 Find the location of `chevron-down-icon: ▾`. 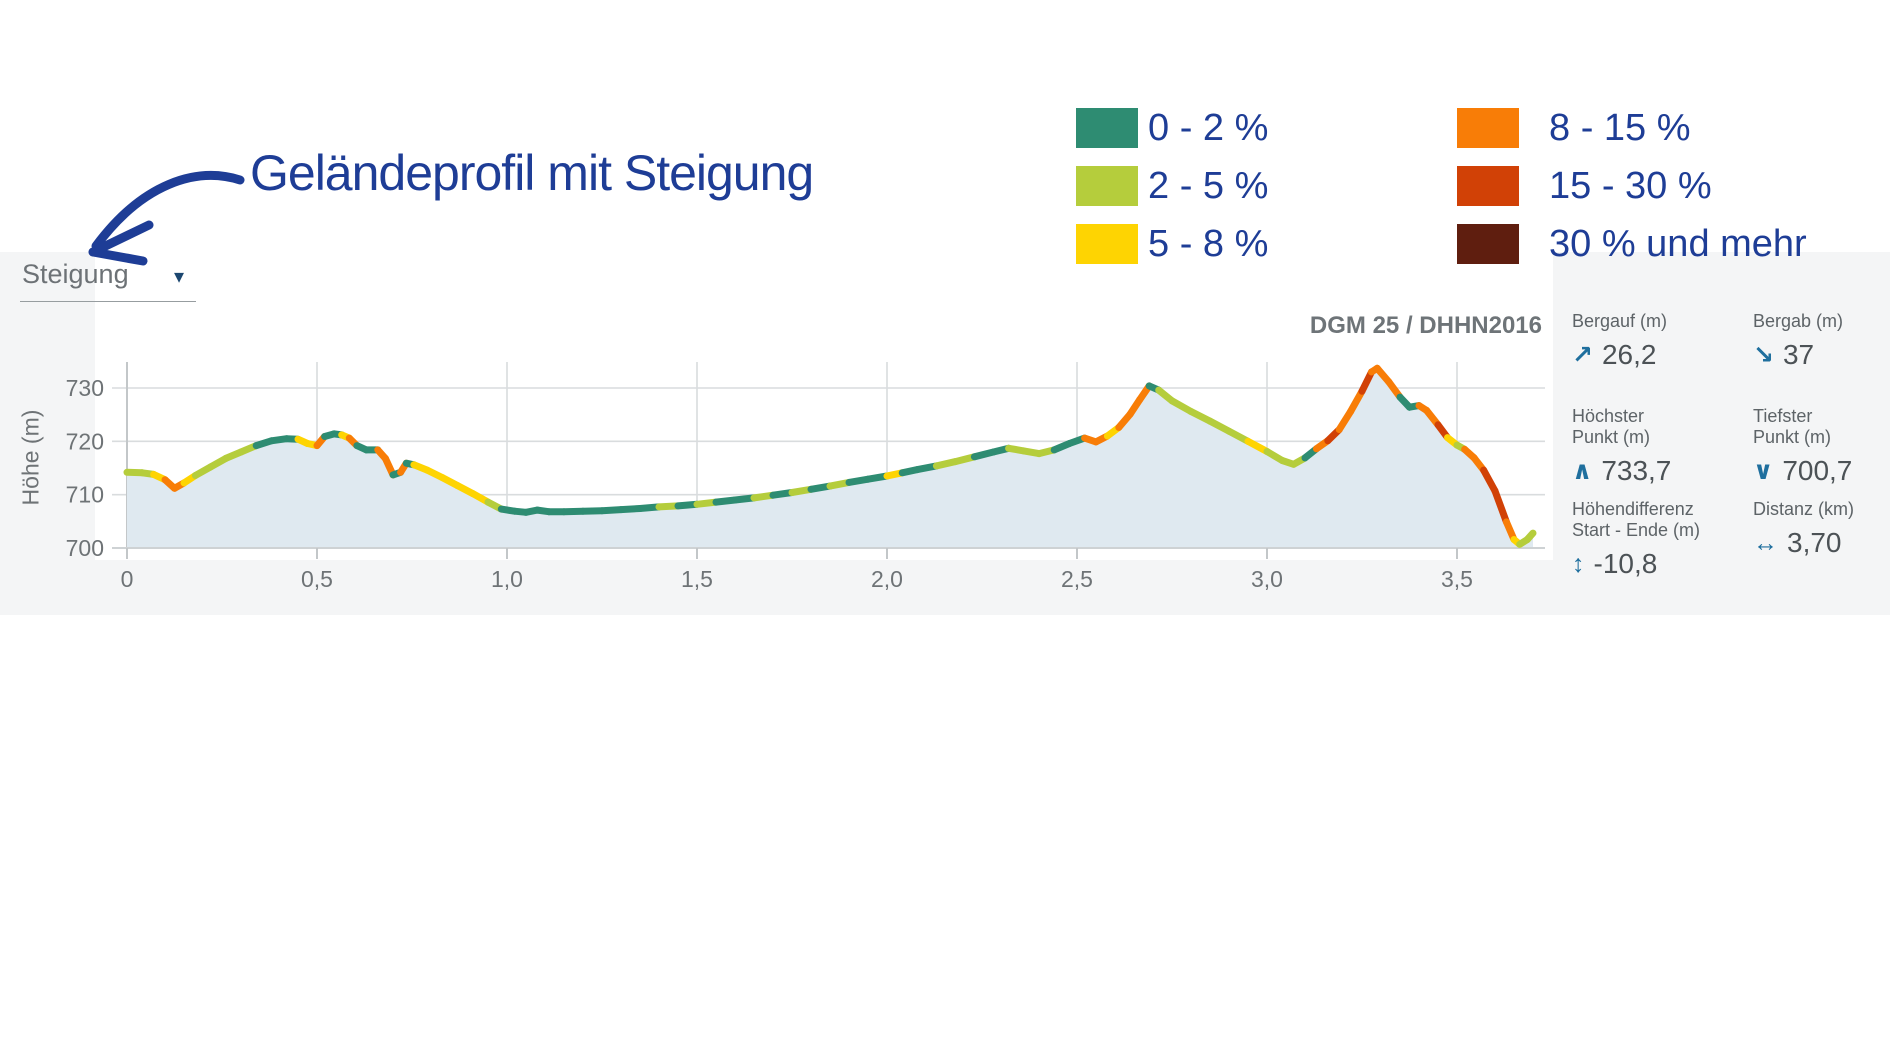

chevron-down-icon: ▾ is located at coordinates (178, 277).